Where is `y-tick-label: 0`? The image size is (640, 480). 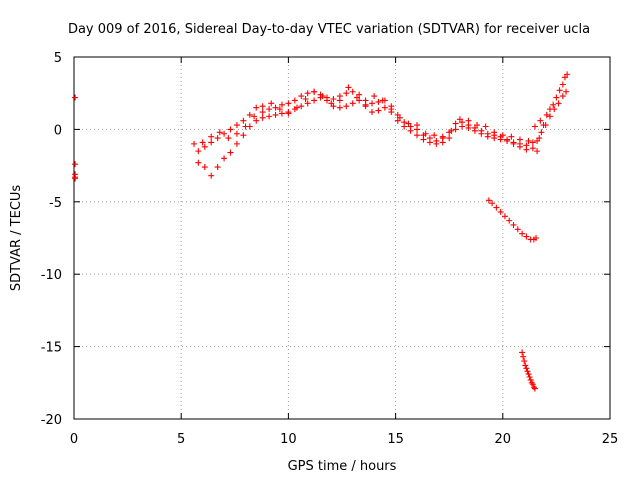 y-tick-label: 0 is located at coordinates (58, 130).